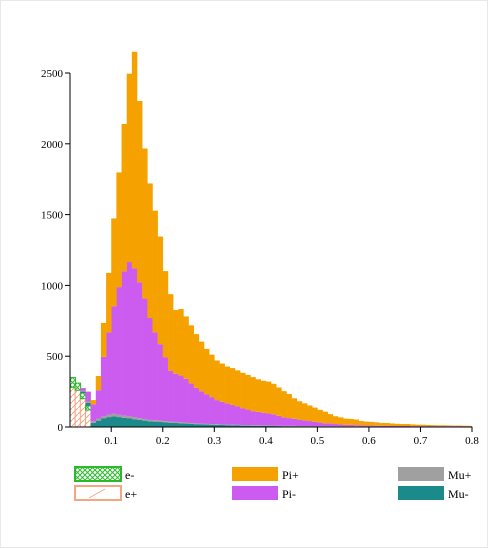 The image size is (488, 548). I want to click on legend-label: Mu-, so click(458, 494).